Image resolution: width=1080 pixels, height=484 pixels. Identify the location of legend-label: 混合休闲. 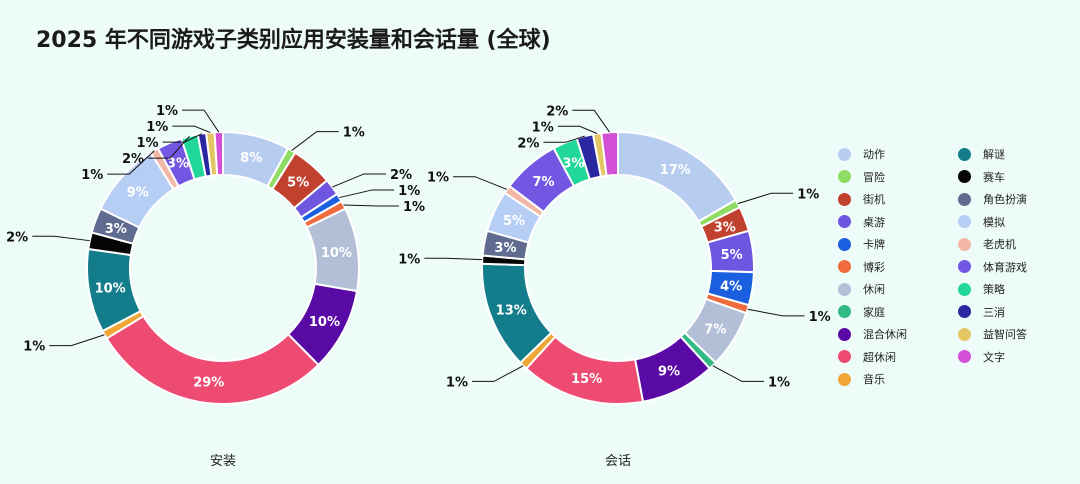
(885, 334).